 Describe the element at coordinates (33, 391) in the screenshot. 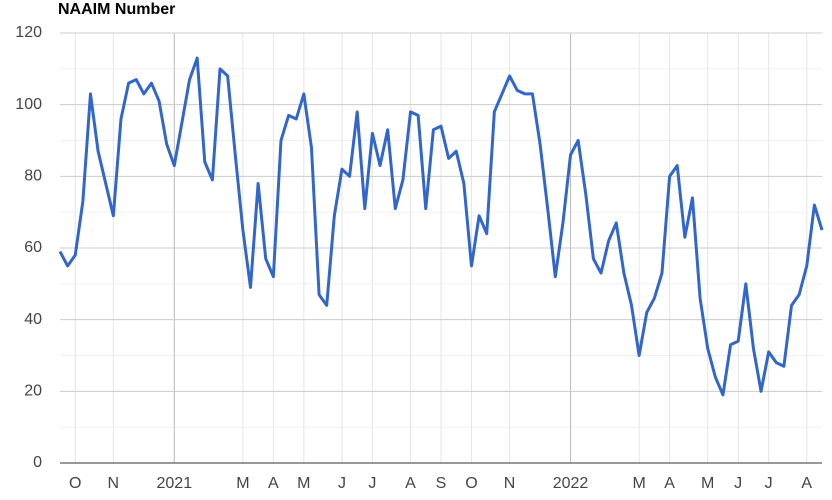

I see `y-tick-label: 20` at that location.